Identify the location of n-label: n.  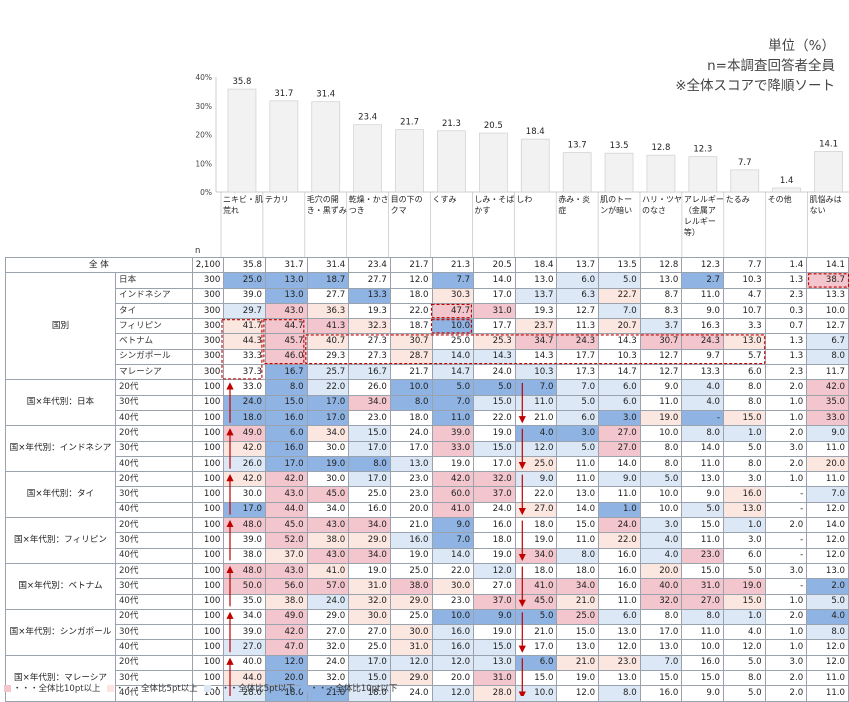
(197, 251).